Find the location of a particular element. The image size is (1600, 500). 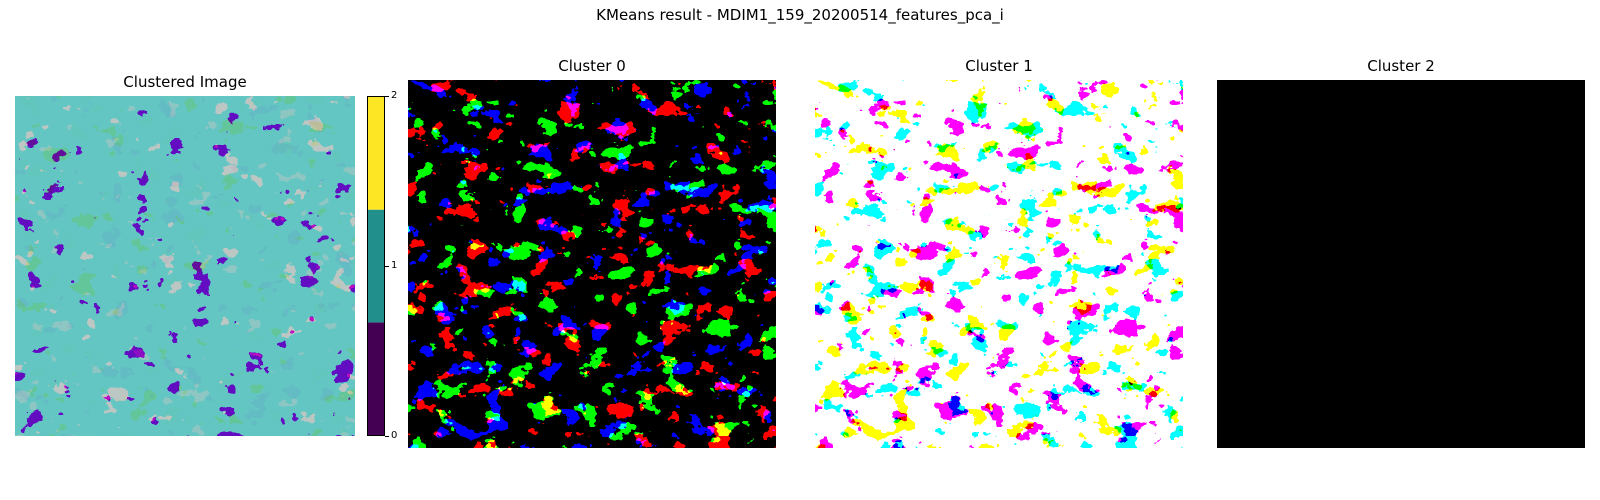

colorbar-gradient is located at coordinates (376, 266).